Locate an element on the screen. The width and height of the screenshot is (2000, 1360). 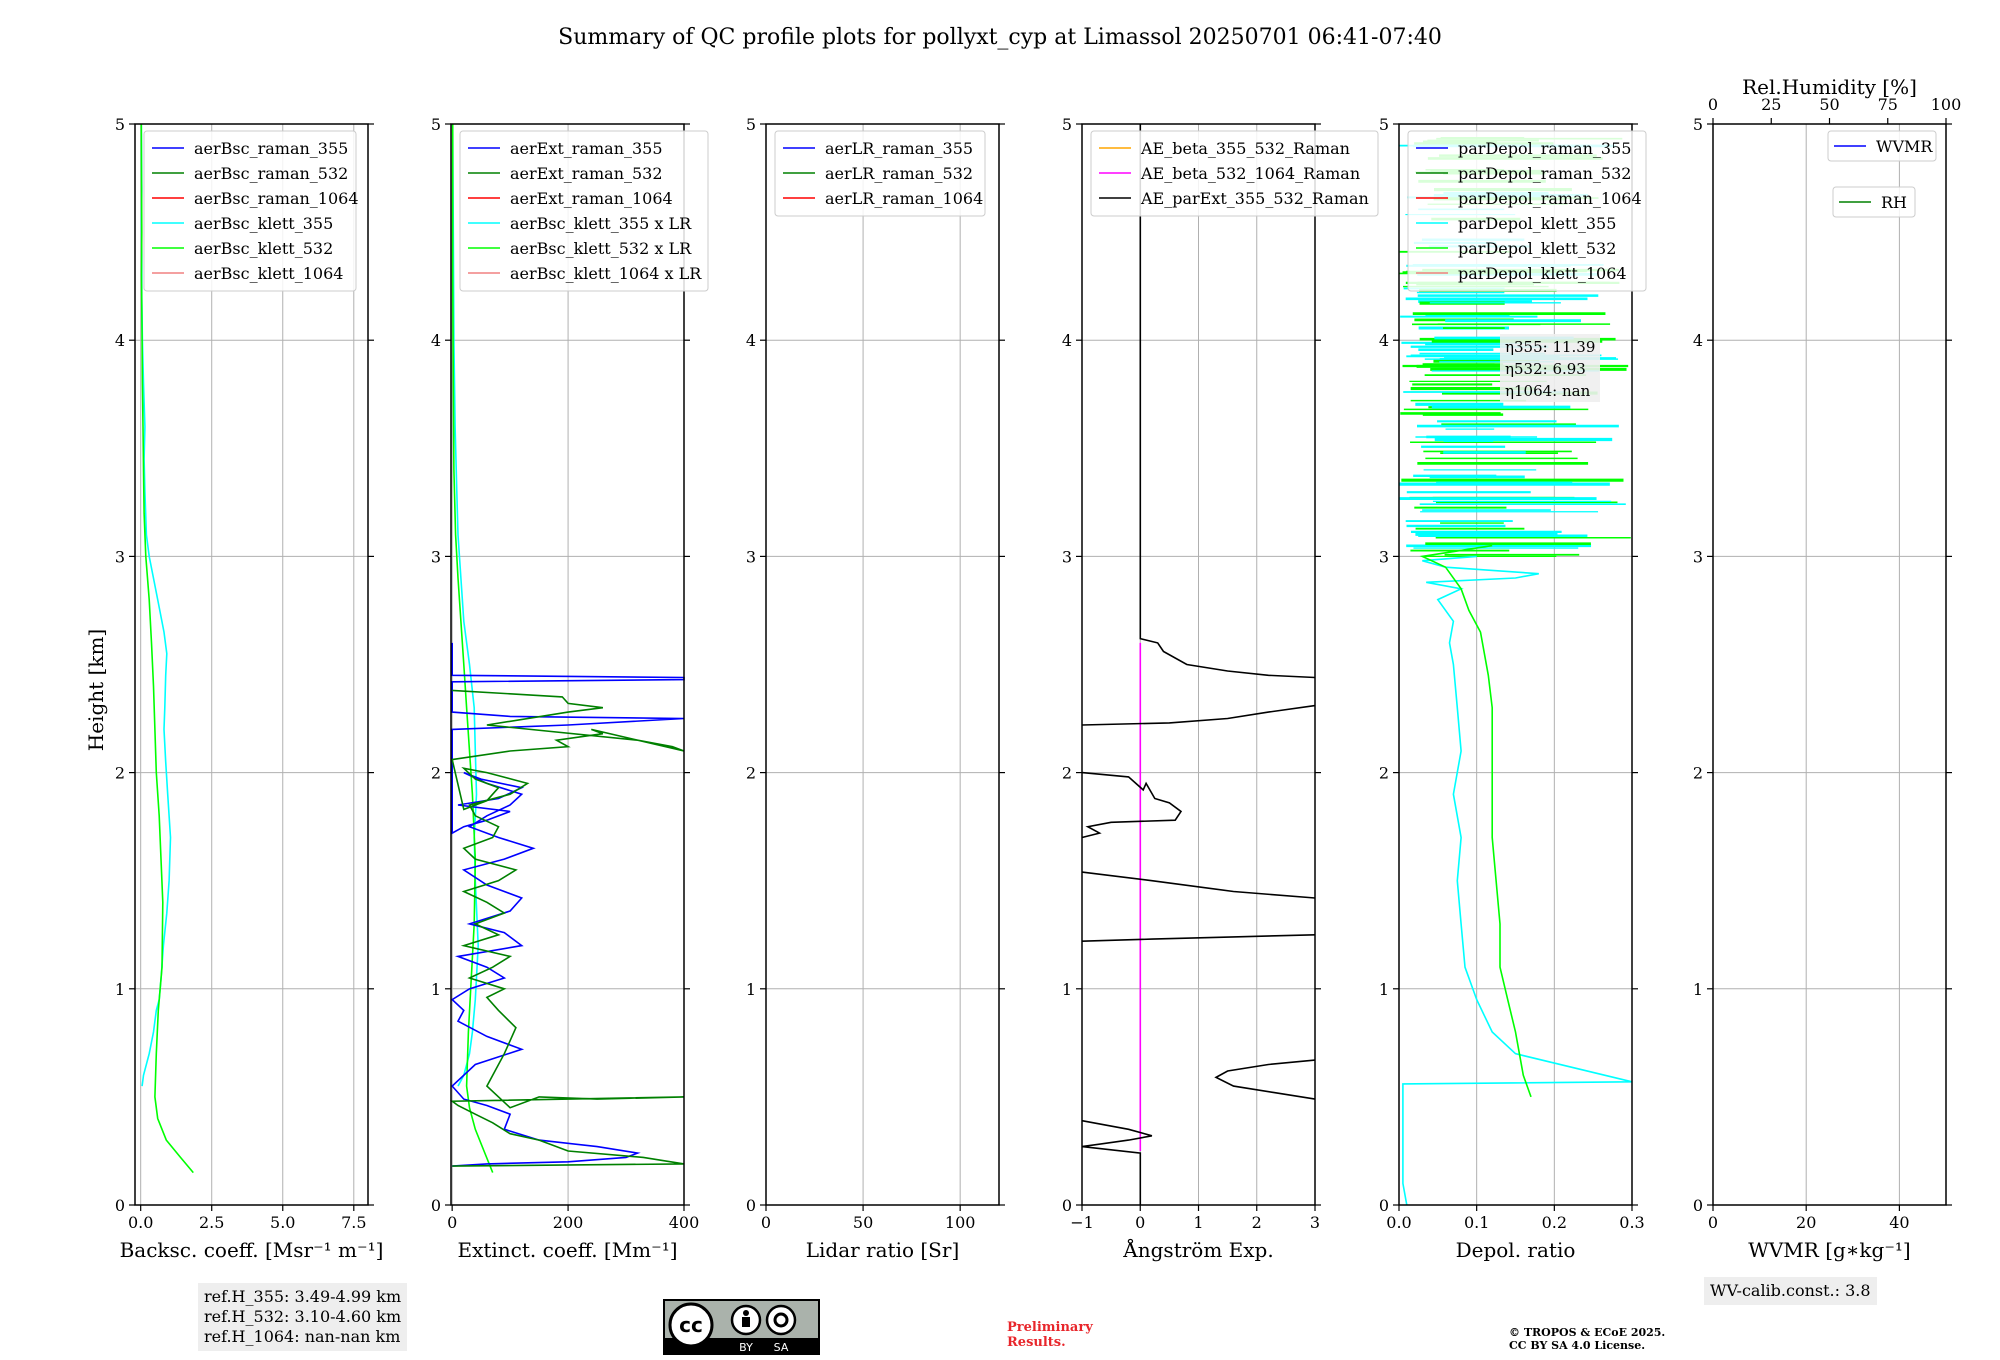
x-tick-label: 0.1 is located at coordinates (1476, 1222).